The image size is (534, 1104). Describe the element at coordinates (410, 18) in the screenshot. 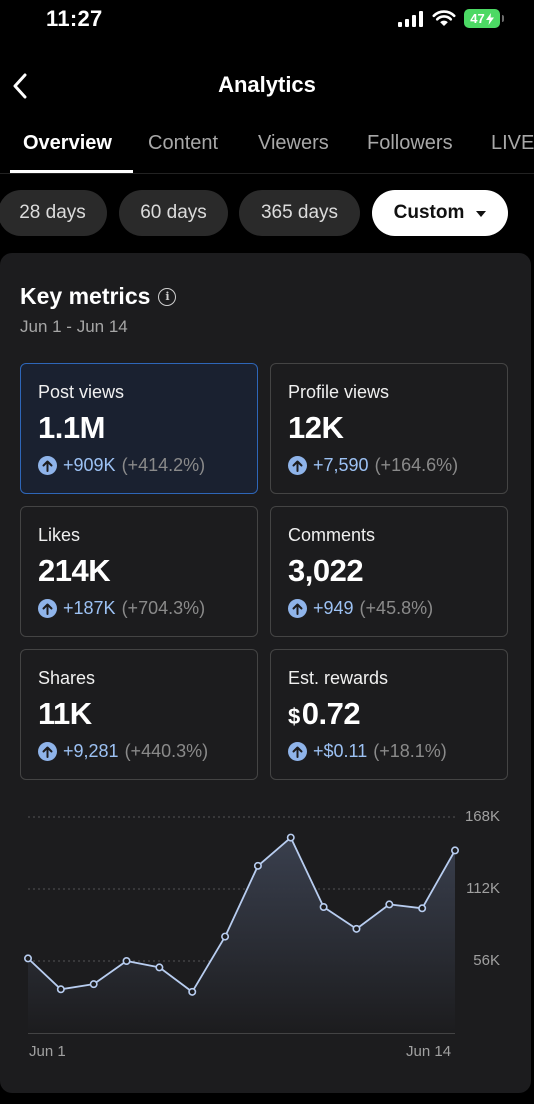

I see `cellular-signal-icon` at that location.